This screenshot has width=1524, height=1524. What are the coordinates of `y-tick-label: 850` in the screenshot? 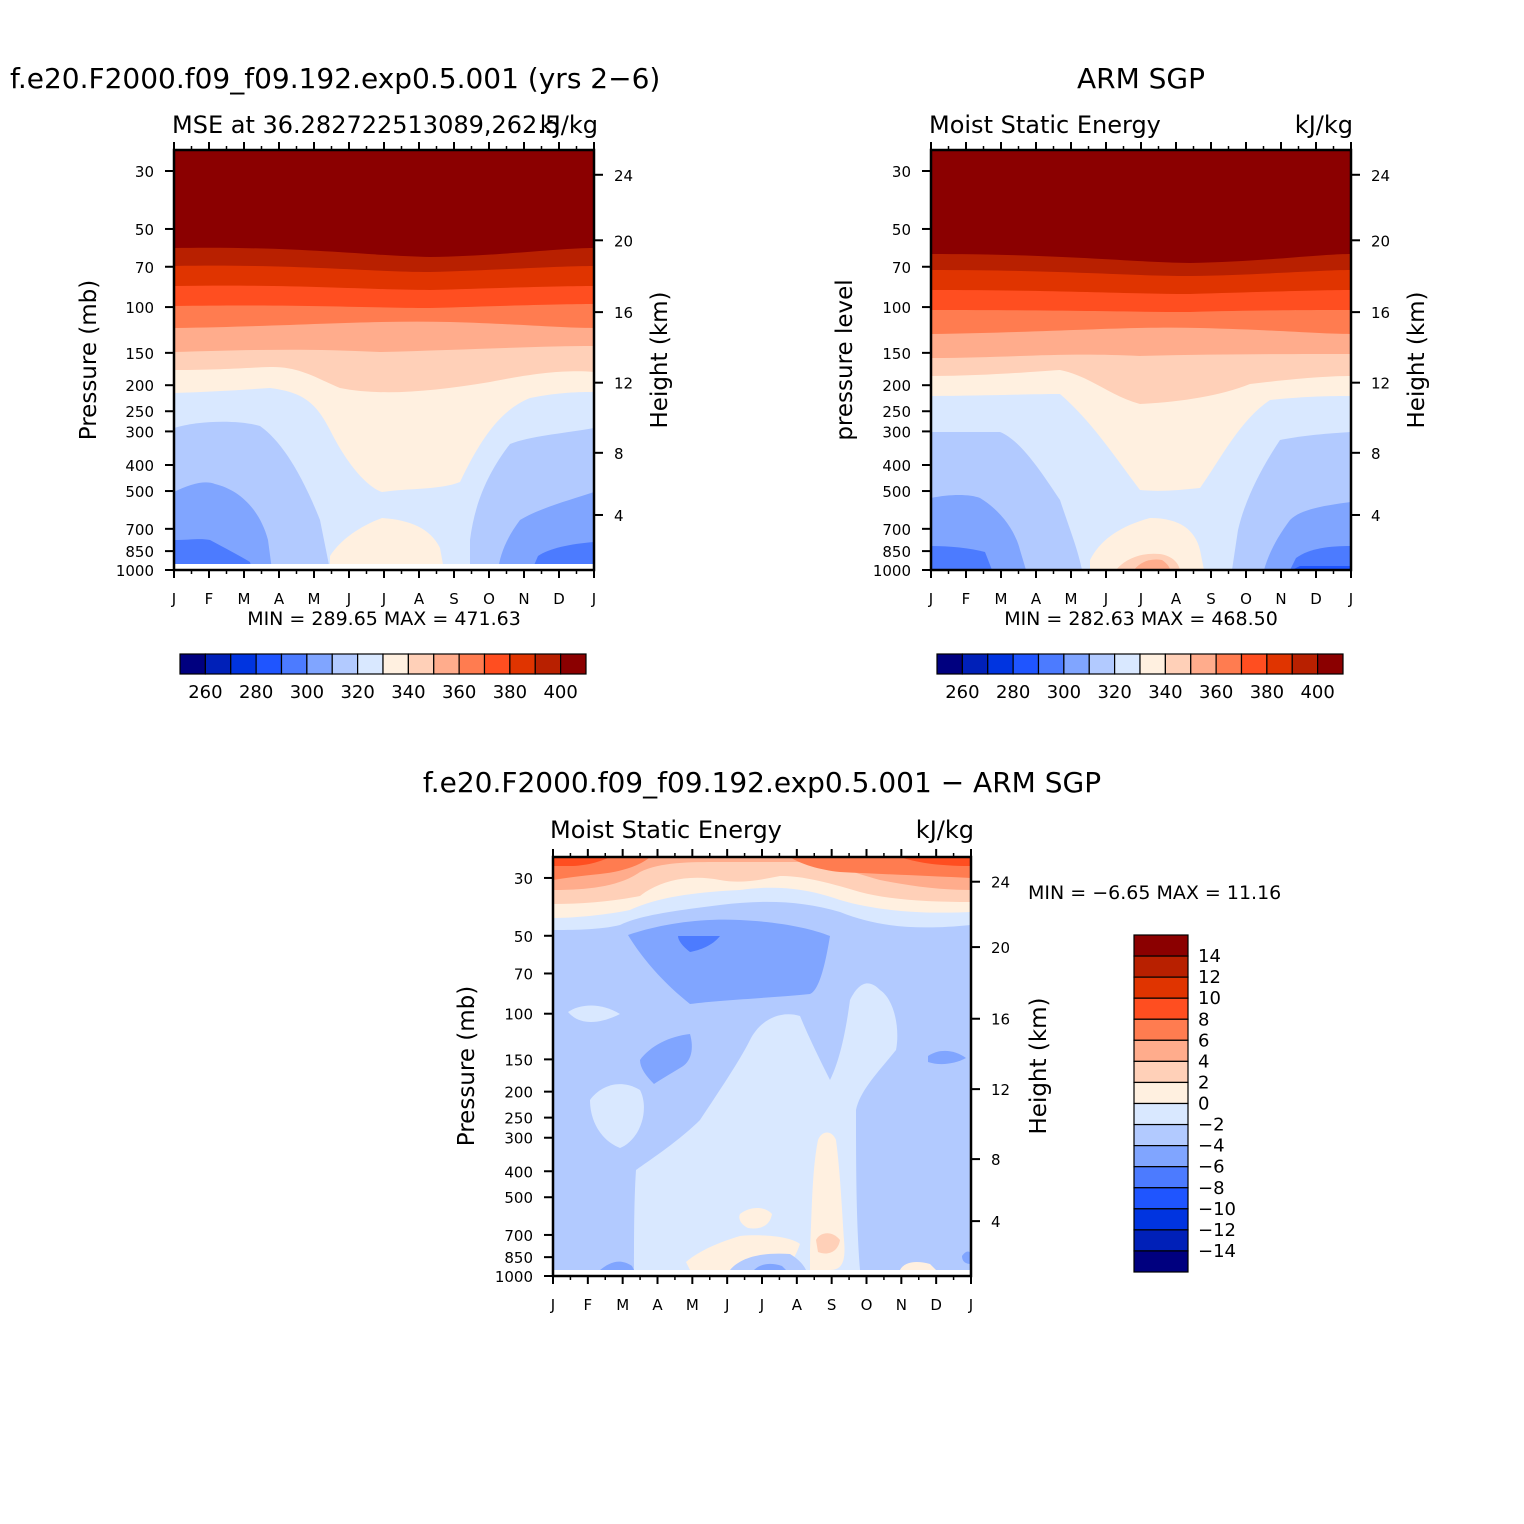 It's located at (139, 552).